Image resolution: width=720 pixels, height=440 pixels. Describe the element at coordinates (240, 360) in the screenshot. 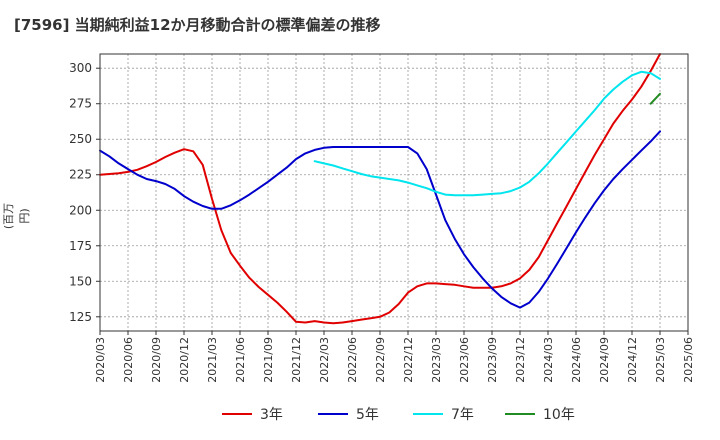

I see `x-tick-label: 2021/06` at that location.